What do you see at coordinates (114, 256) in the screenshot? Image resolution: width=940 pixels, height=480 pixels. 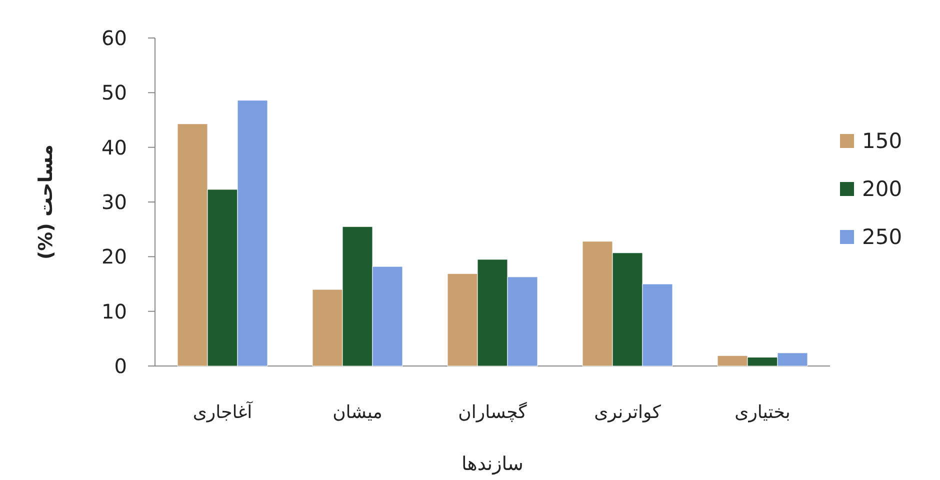 I see `y-tick-label: 20` at bounding box center [114, 256].